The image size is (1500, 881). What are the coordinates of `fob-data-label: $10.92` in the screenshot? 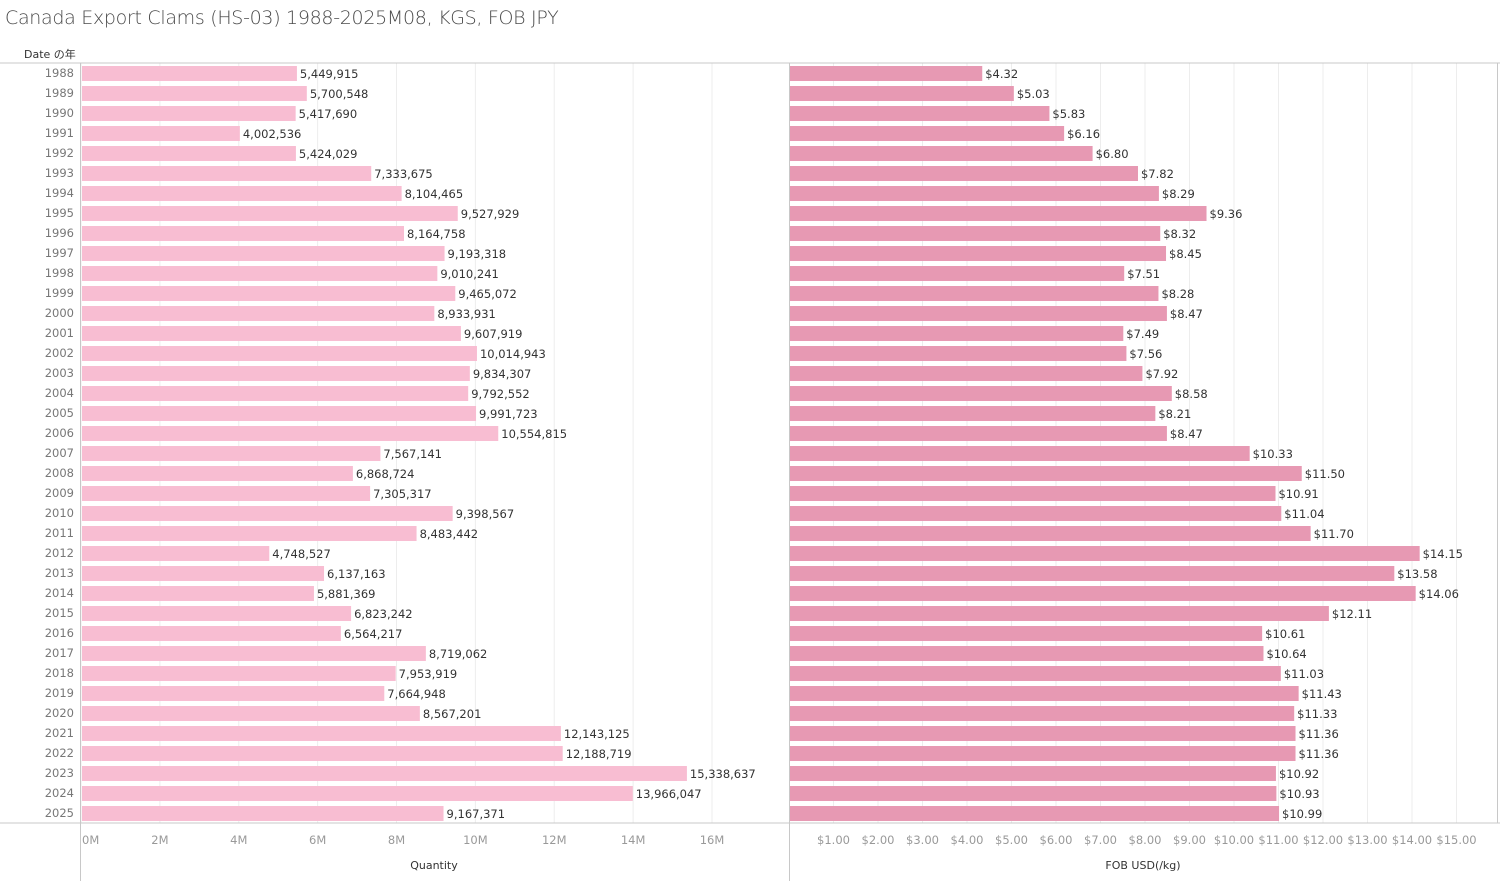 It's located at (1299, 774).